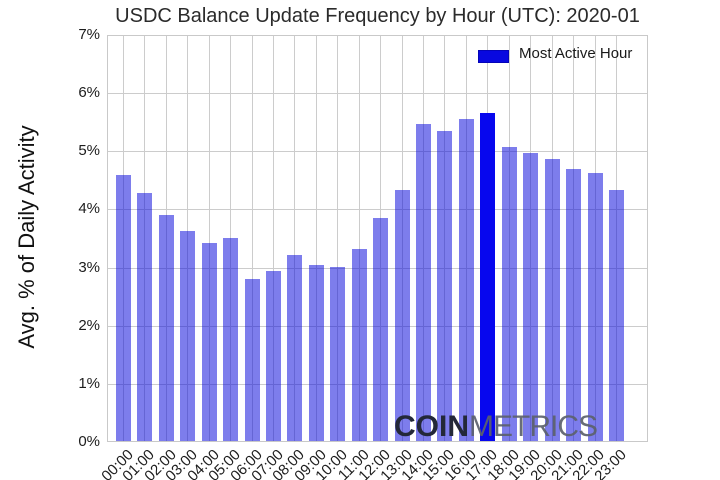 The image size is (720, 480). I want to click on bar-12:00, so click(381, 329).